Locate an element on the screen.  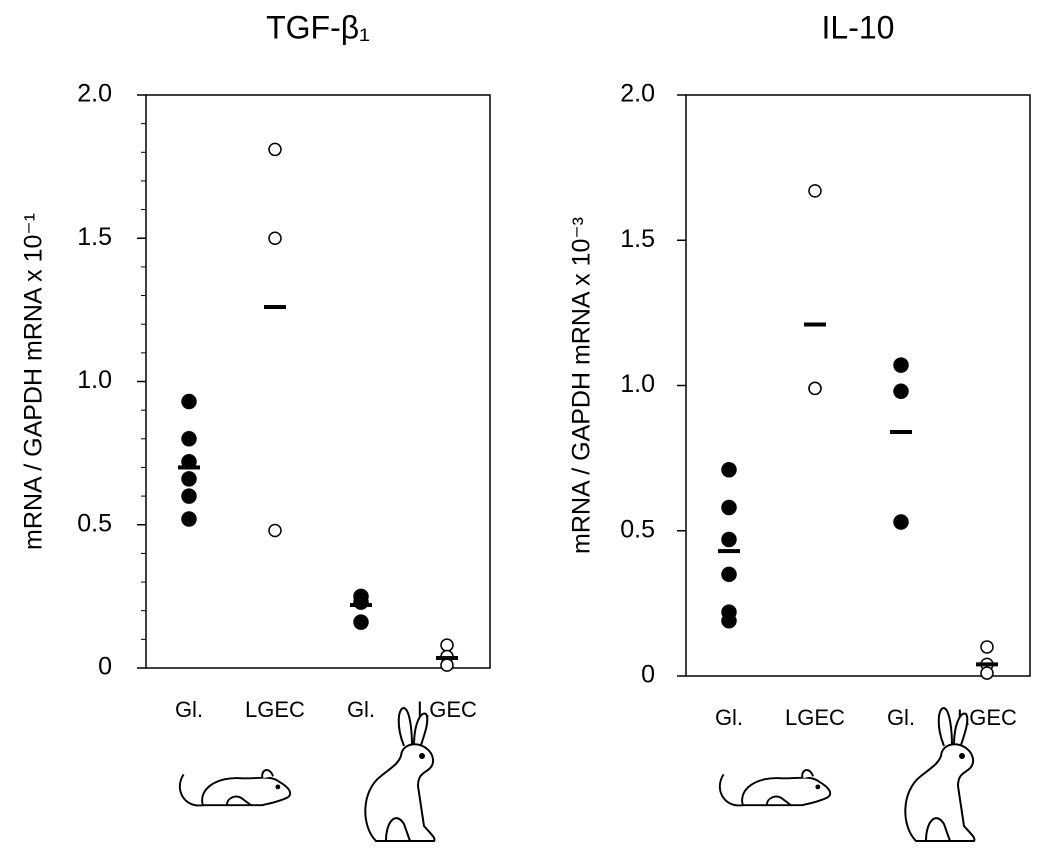
chart-title: TGF-β₁ is located at coordinates (318, 27).